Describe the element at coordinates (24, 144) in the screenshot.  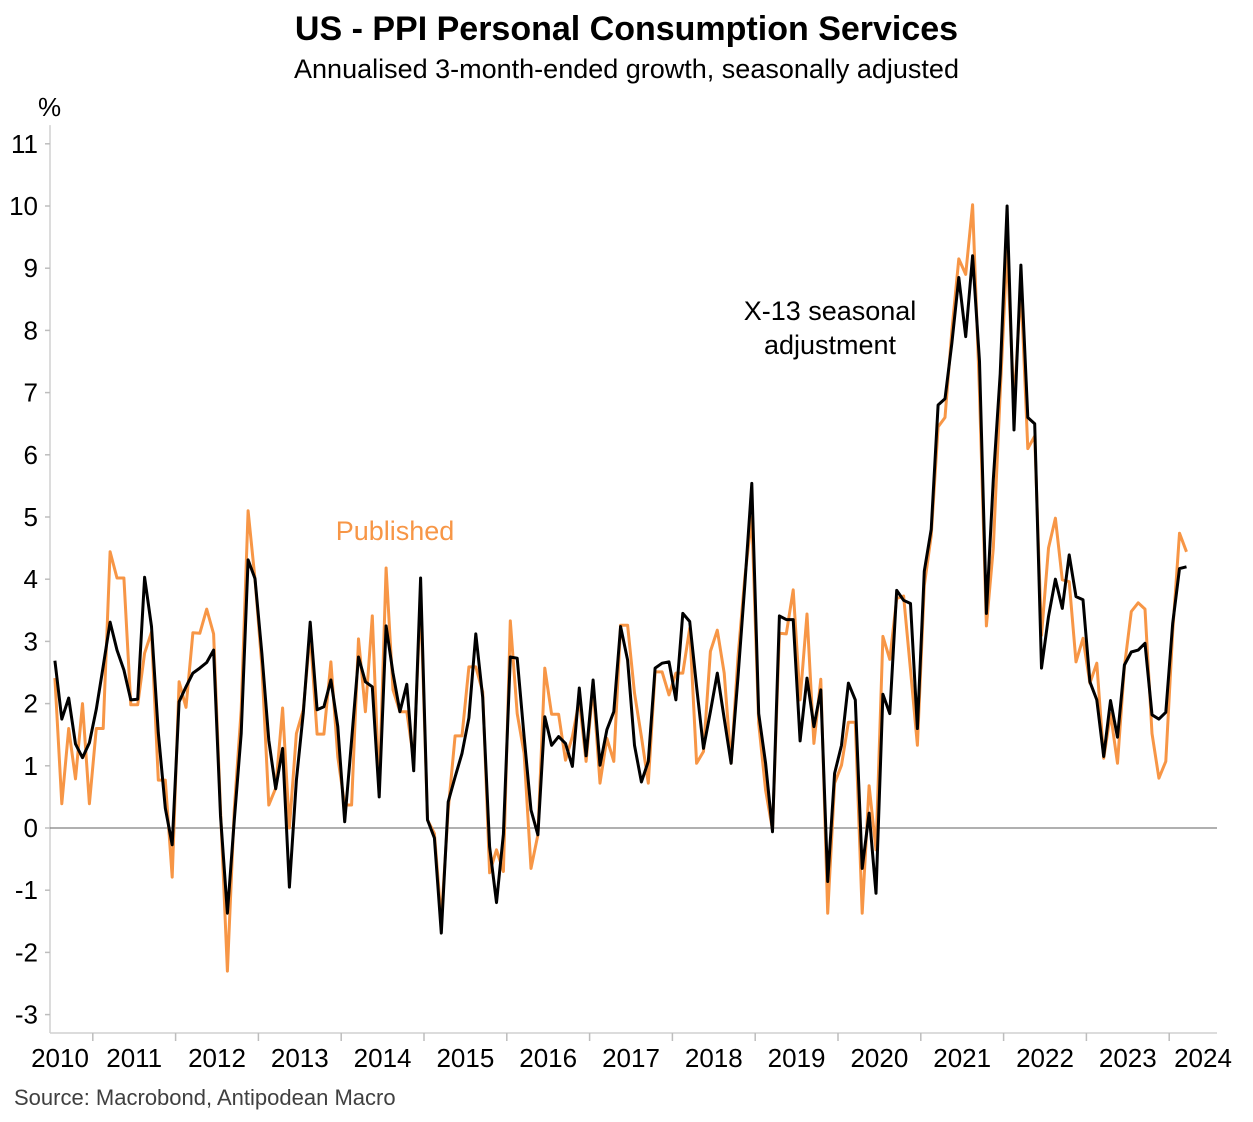
I see `y-tick-label: 11` at that location.